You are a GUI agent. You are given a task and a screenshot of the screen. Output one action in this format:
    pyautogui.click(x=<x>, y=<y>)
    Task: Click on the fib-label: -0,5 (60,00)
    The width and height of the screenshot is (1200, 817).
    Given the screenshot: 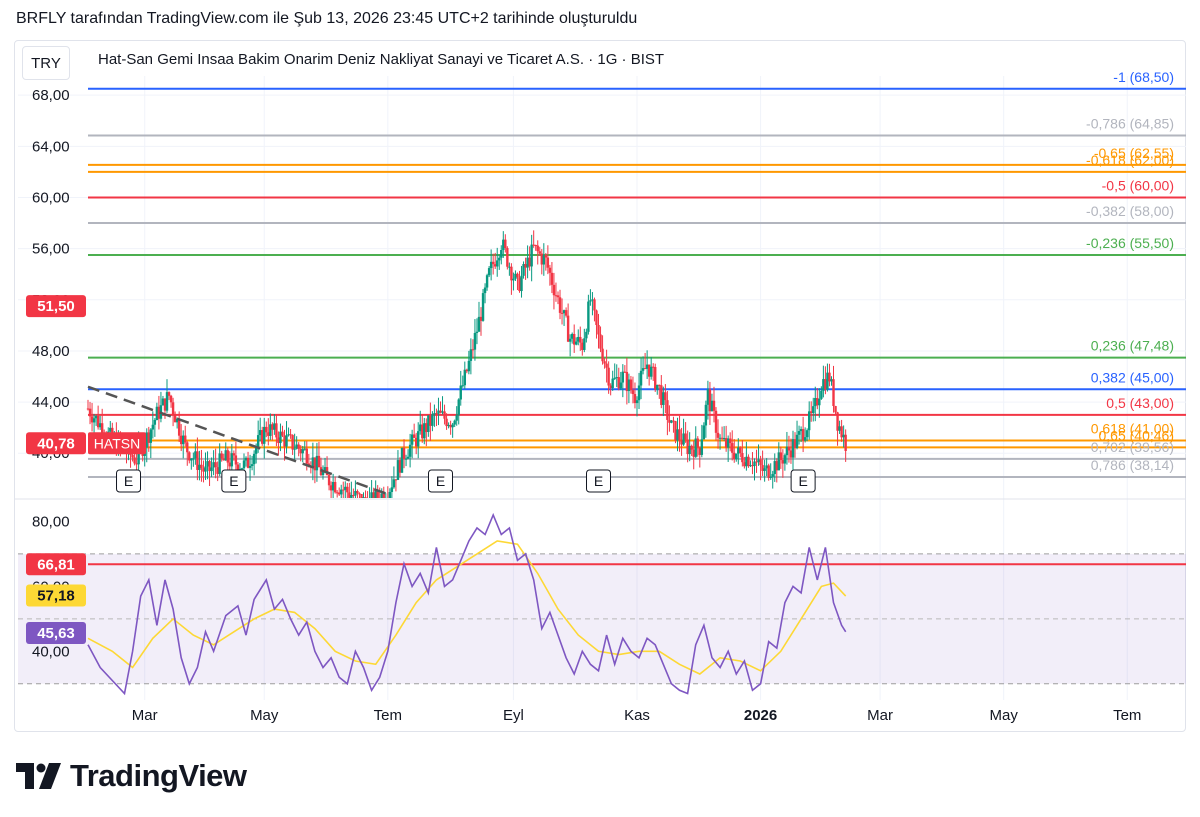 What is the action you would take?
    pyautogui.click(x=1138, y=185)
    